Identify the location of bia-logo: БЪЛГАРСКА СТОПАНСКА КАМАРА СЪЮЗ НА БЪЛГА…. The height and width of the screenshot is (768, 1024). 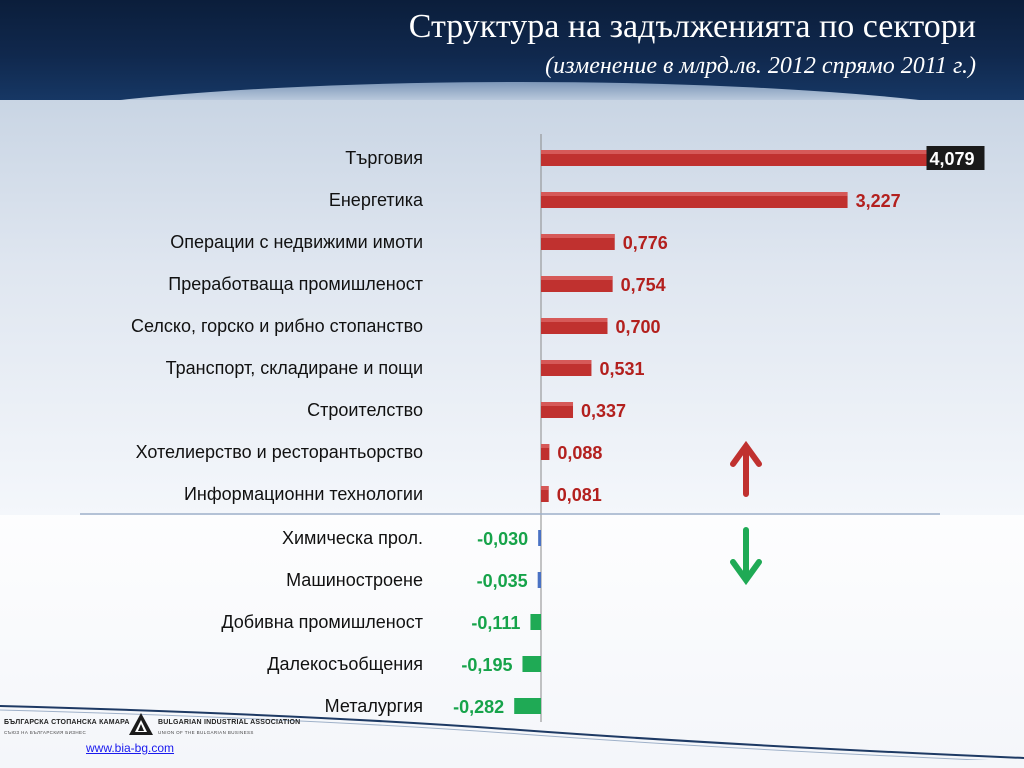
(150, 716).